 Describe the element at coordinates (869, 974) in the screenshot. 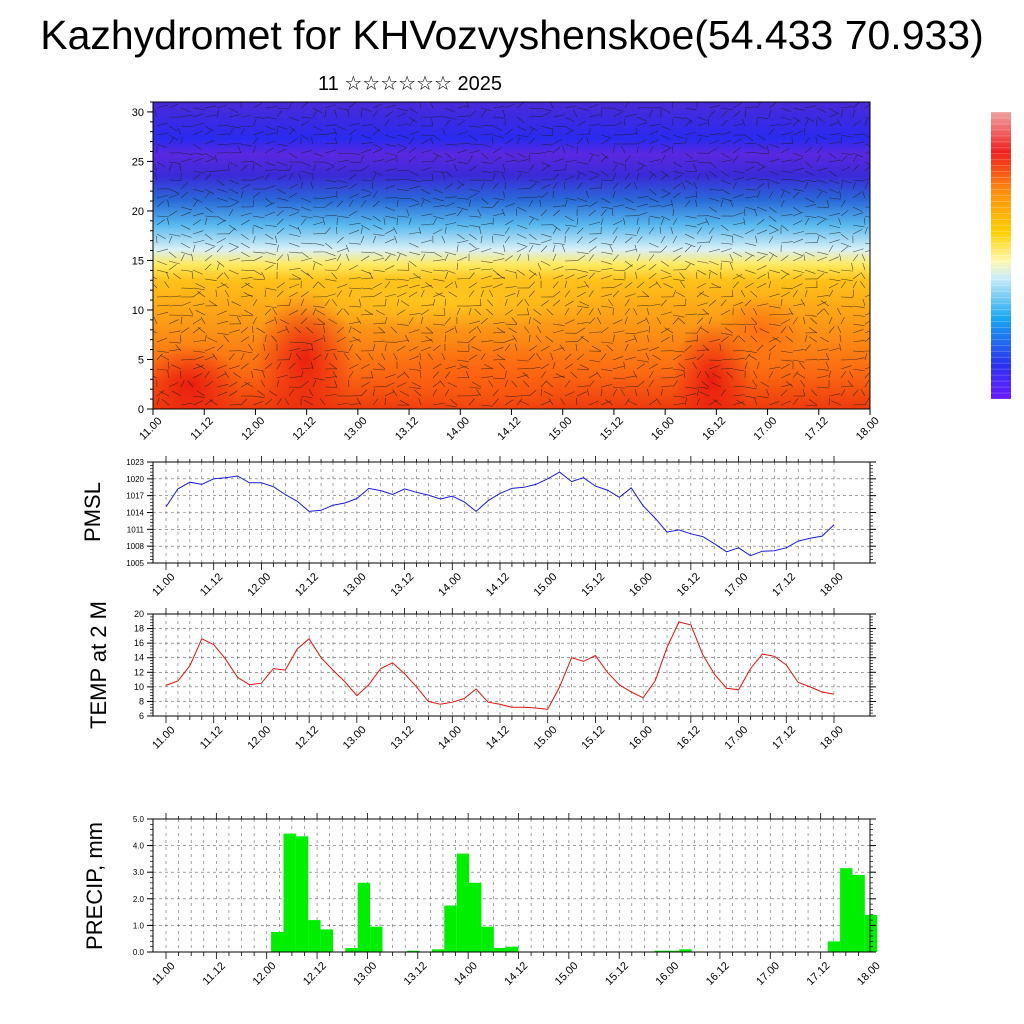

I see `precip-xtick-label: 18.00` at that location.